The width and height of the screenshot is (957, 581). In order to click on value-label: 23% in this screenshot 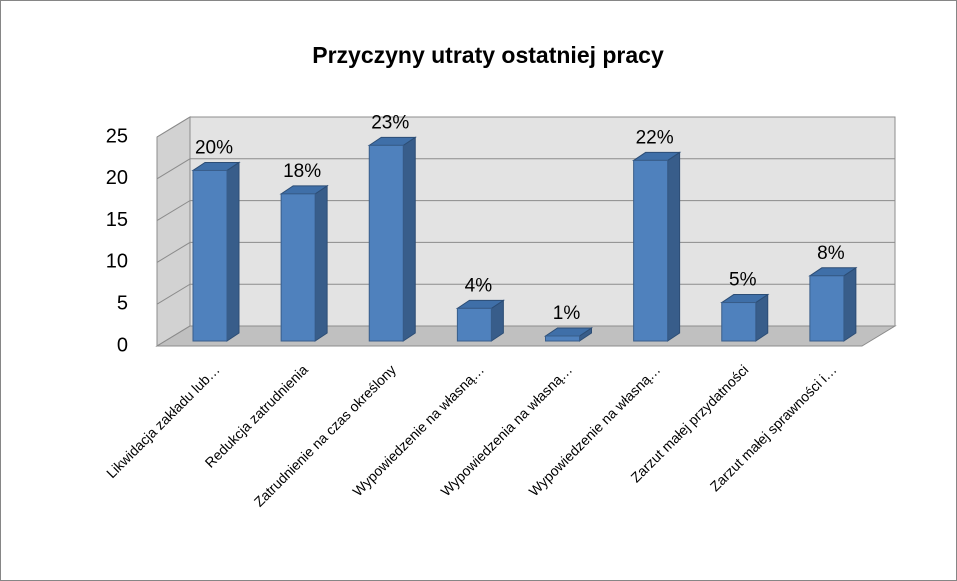, I will do `click(390, 122)`.